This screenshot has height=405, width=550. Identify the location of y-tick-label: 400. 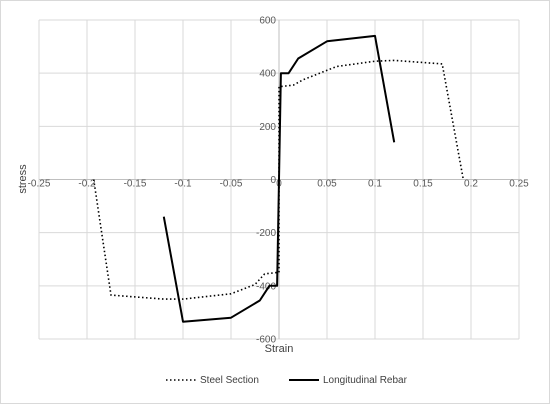
(267, 74).